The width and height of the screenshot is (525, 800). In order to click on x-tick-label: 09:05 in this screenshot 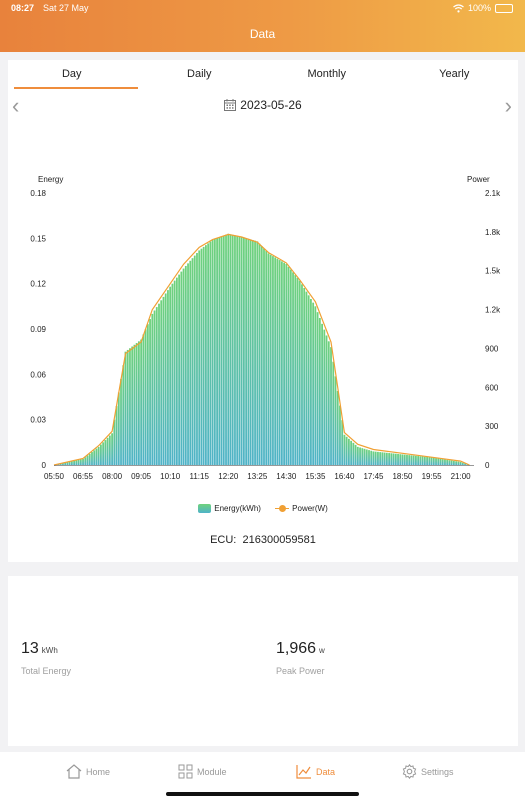, I will do `click(141, 476)`.